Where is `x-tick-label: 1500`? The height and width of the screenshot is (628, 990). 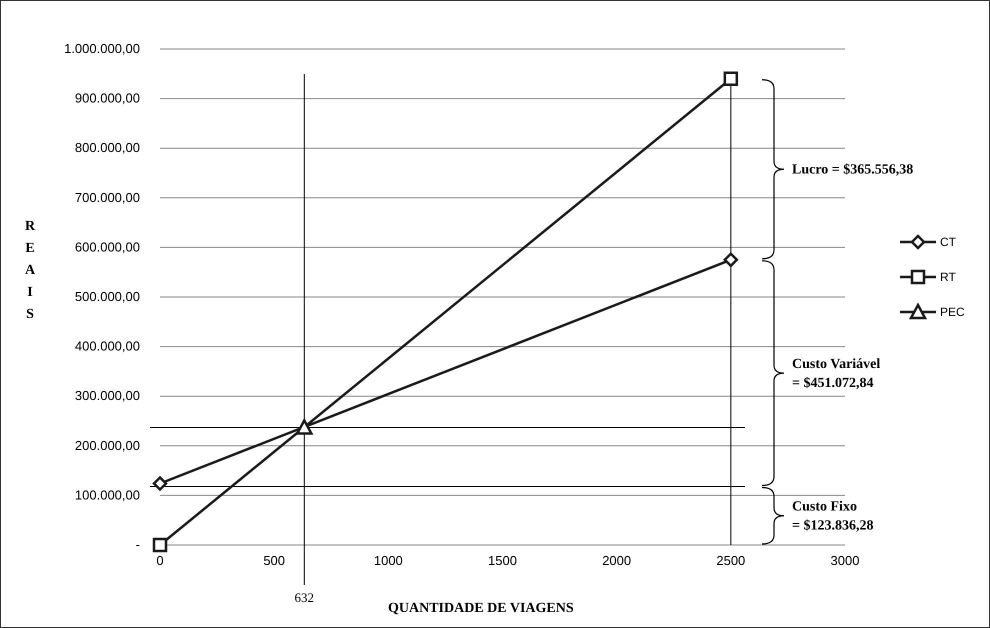
x-tick-label: 1500 is located at coordinates (502, 560).